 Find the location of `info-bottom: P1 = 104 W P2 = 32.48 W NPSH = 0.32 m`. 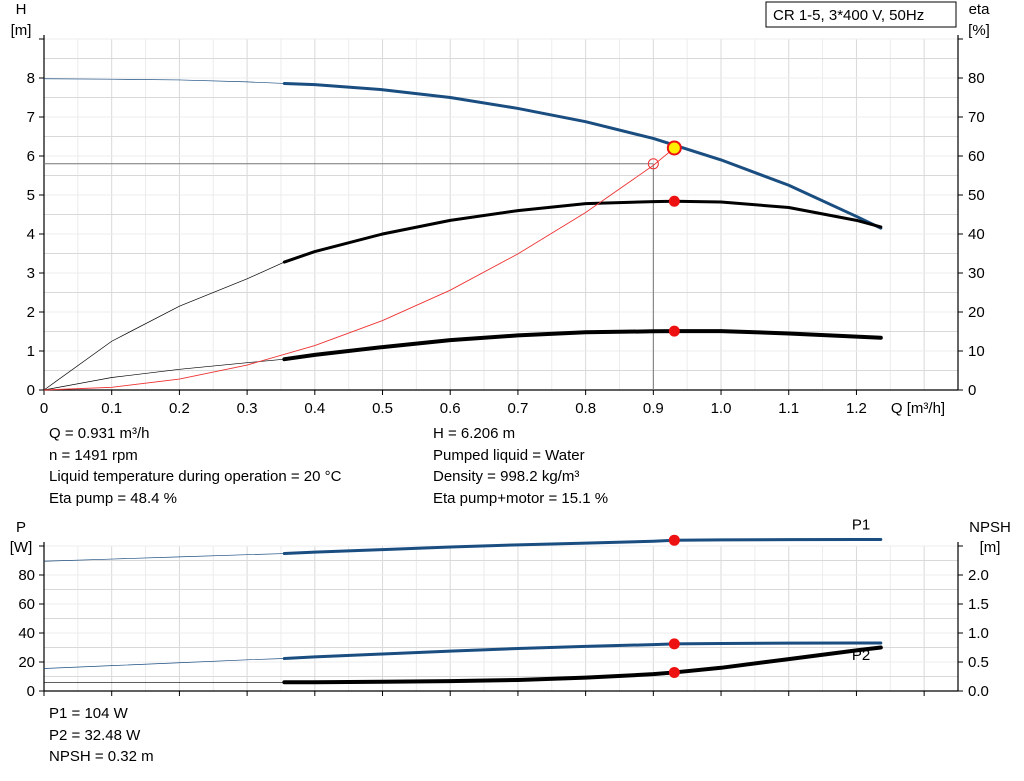

info-bottom: P1 = 104 W P2 = 32.48 W NPSH = 0.32 m is located at coordinates (101, 735).